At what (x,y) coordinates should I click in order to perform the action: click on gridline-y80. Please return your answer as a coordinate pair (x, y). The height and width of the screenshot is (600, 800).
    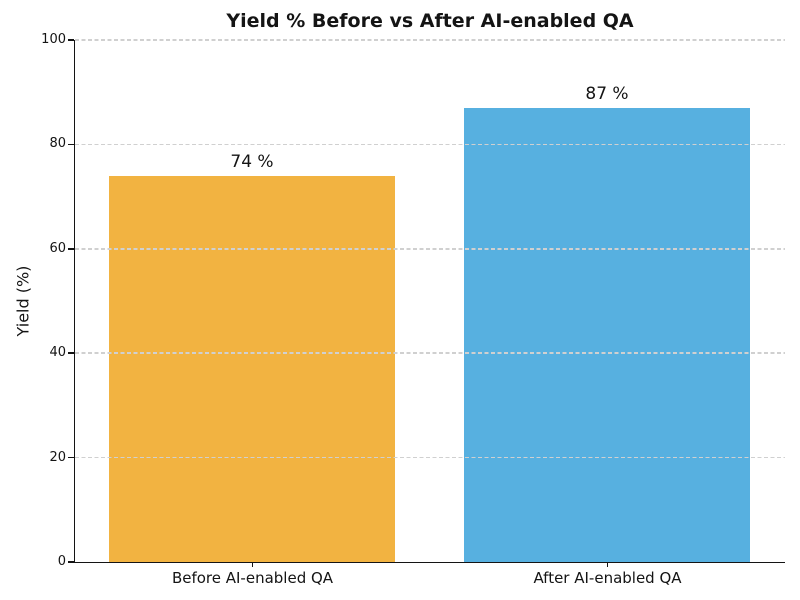
    Looking at the image, I should click on (429, 144).